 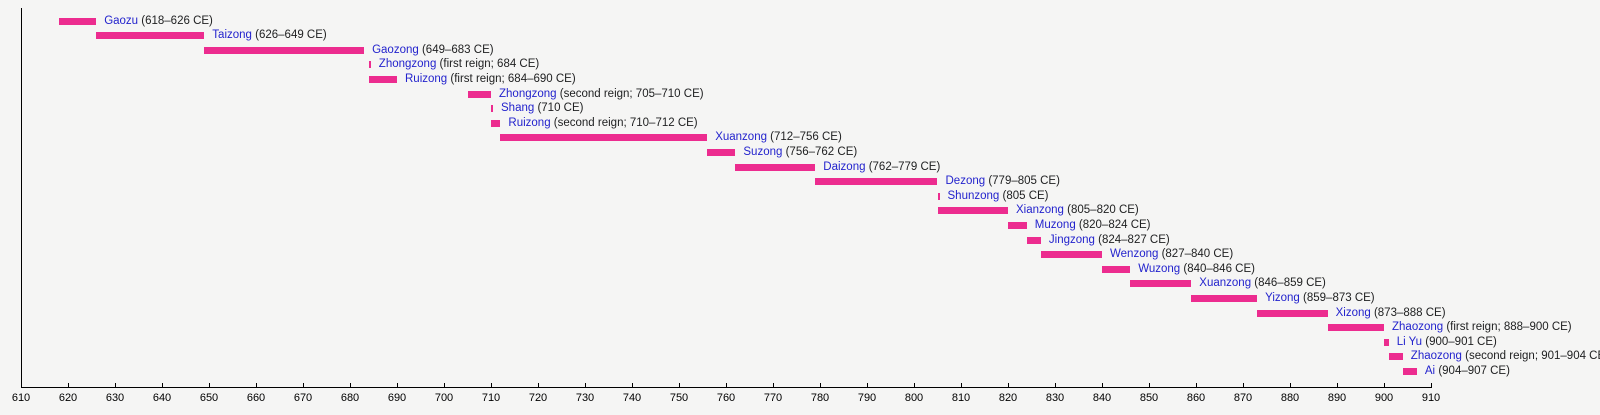 I want to click on emperor-name: Wuzong, so click(x=1159, y=269).